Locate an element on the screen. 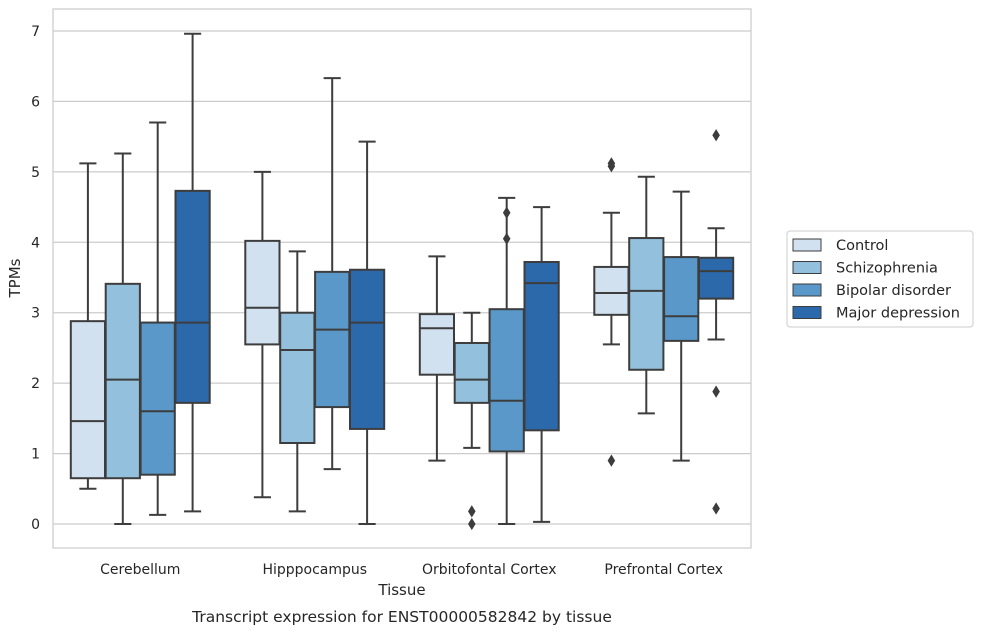 Image resolution: width=983 pixels, height=634 pixels. y-tick-labels: 0 1 2 3 4 5 6 7 is located at coordinates (35, 278).